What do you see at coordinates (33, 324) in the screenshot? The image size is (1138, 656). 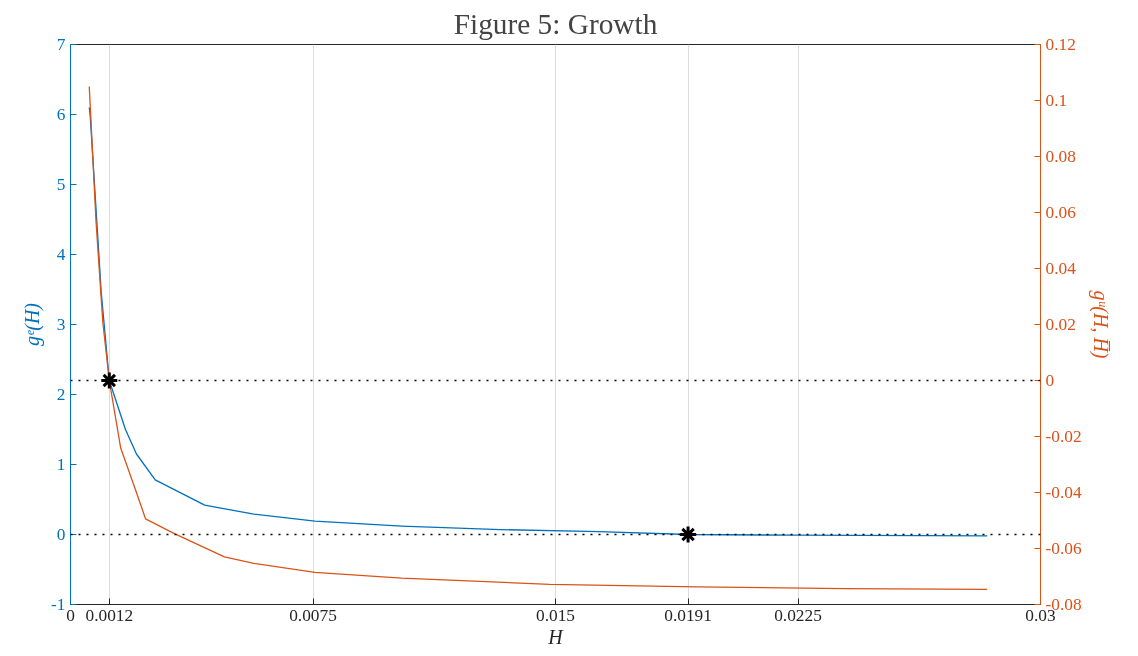 I see `y-axis-title: gᵉ(H)` at bounding box center [33, 324].